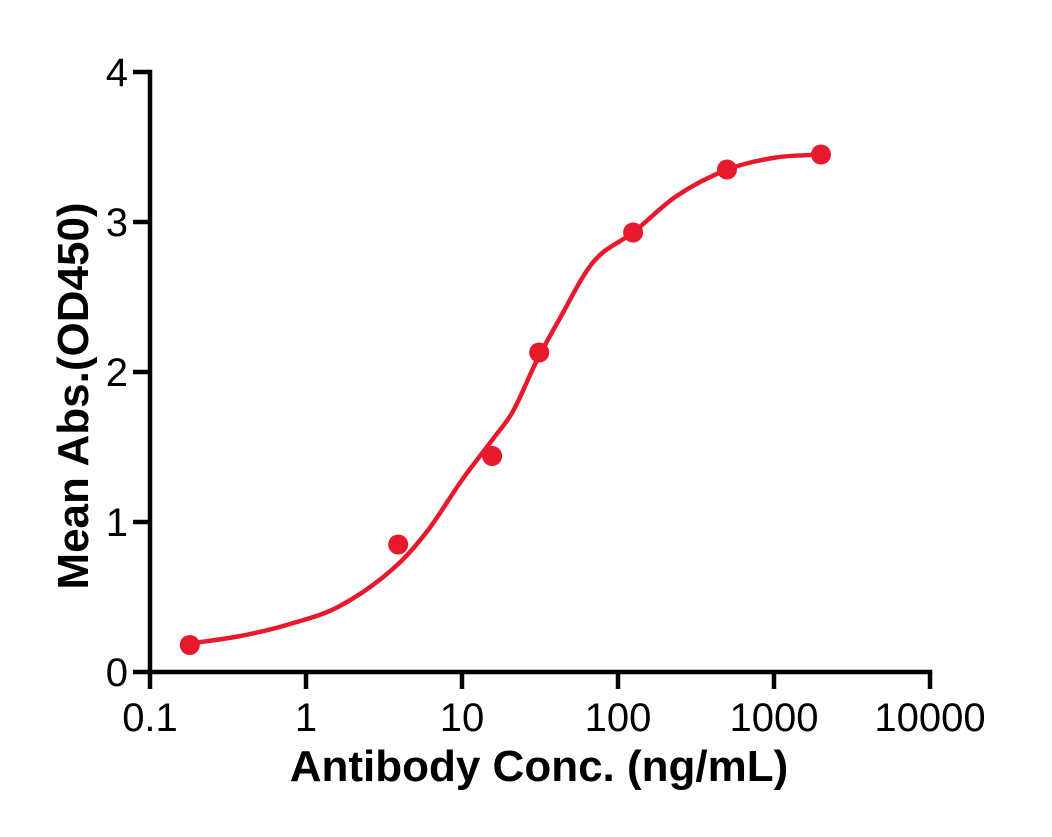  I want to click on x-axis-title: Antibody Conc. (ng/mL), so click(539, 766).